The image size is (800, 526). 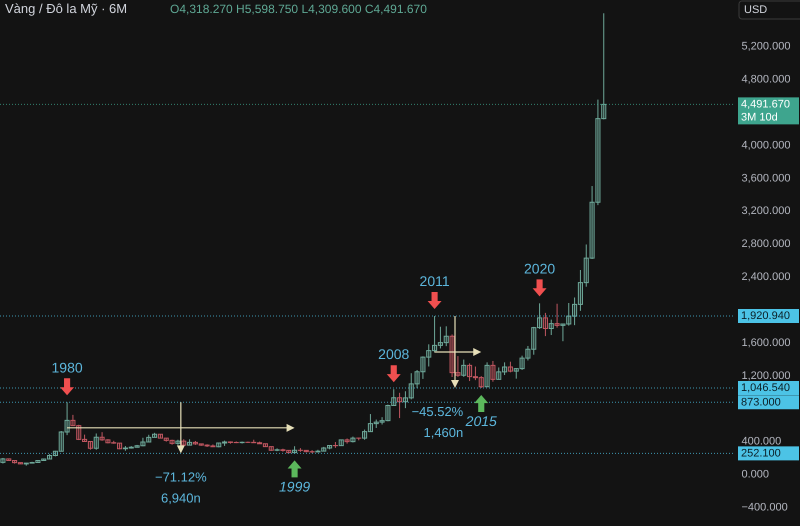 I want to click on ref-line-label: 1,046.540, so click(x=765, y=388).